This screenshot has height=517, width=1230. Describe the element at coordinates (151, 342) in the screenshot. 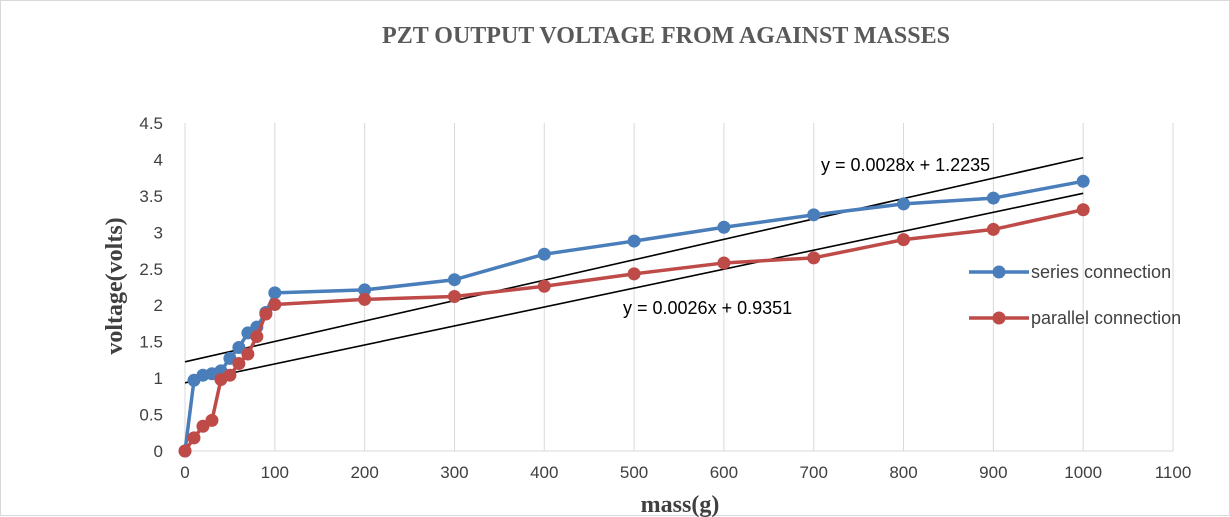

I see `y-tick-label: 1.5` at that location.